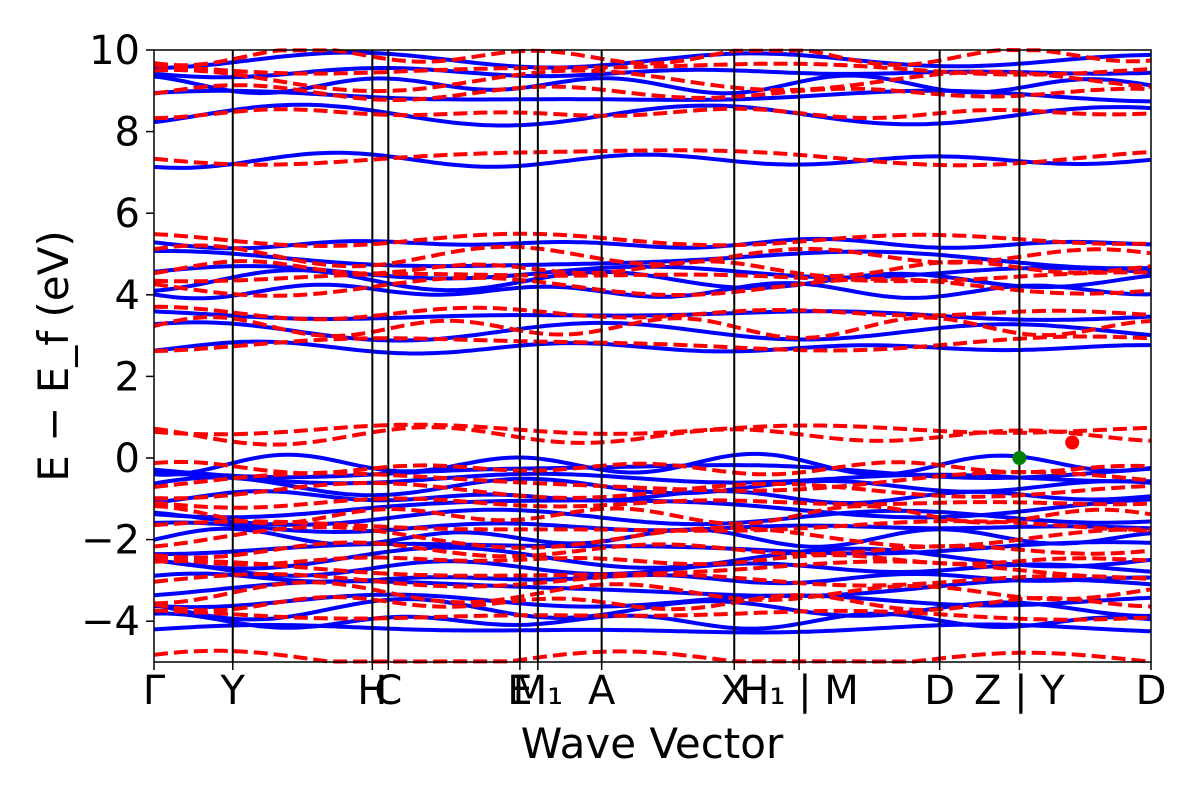 The image size is (1200, 800). Describe the element at coordinates (655, 688) in the screenshot. I see `x-axis-ticks: Γ Y HC EM₁ A XH₁ | M D Z | Y D` at that location.